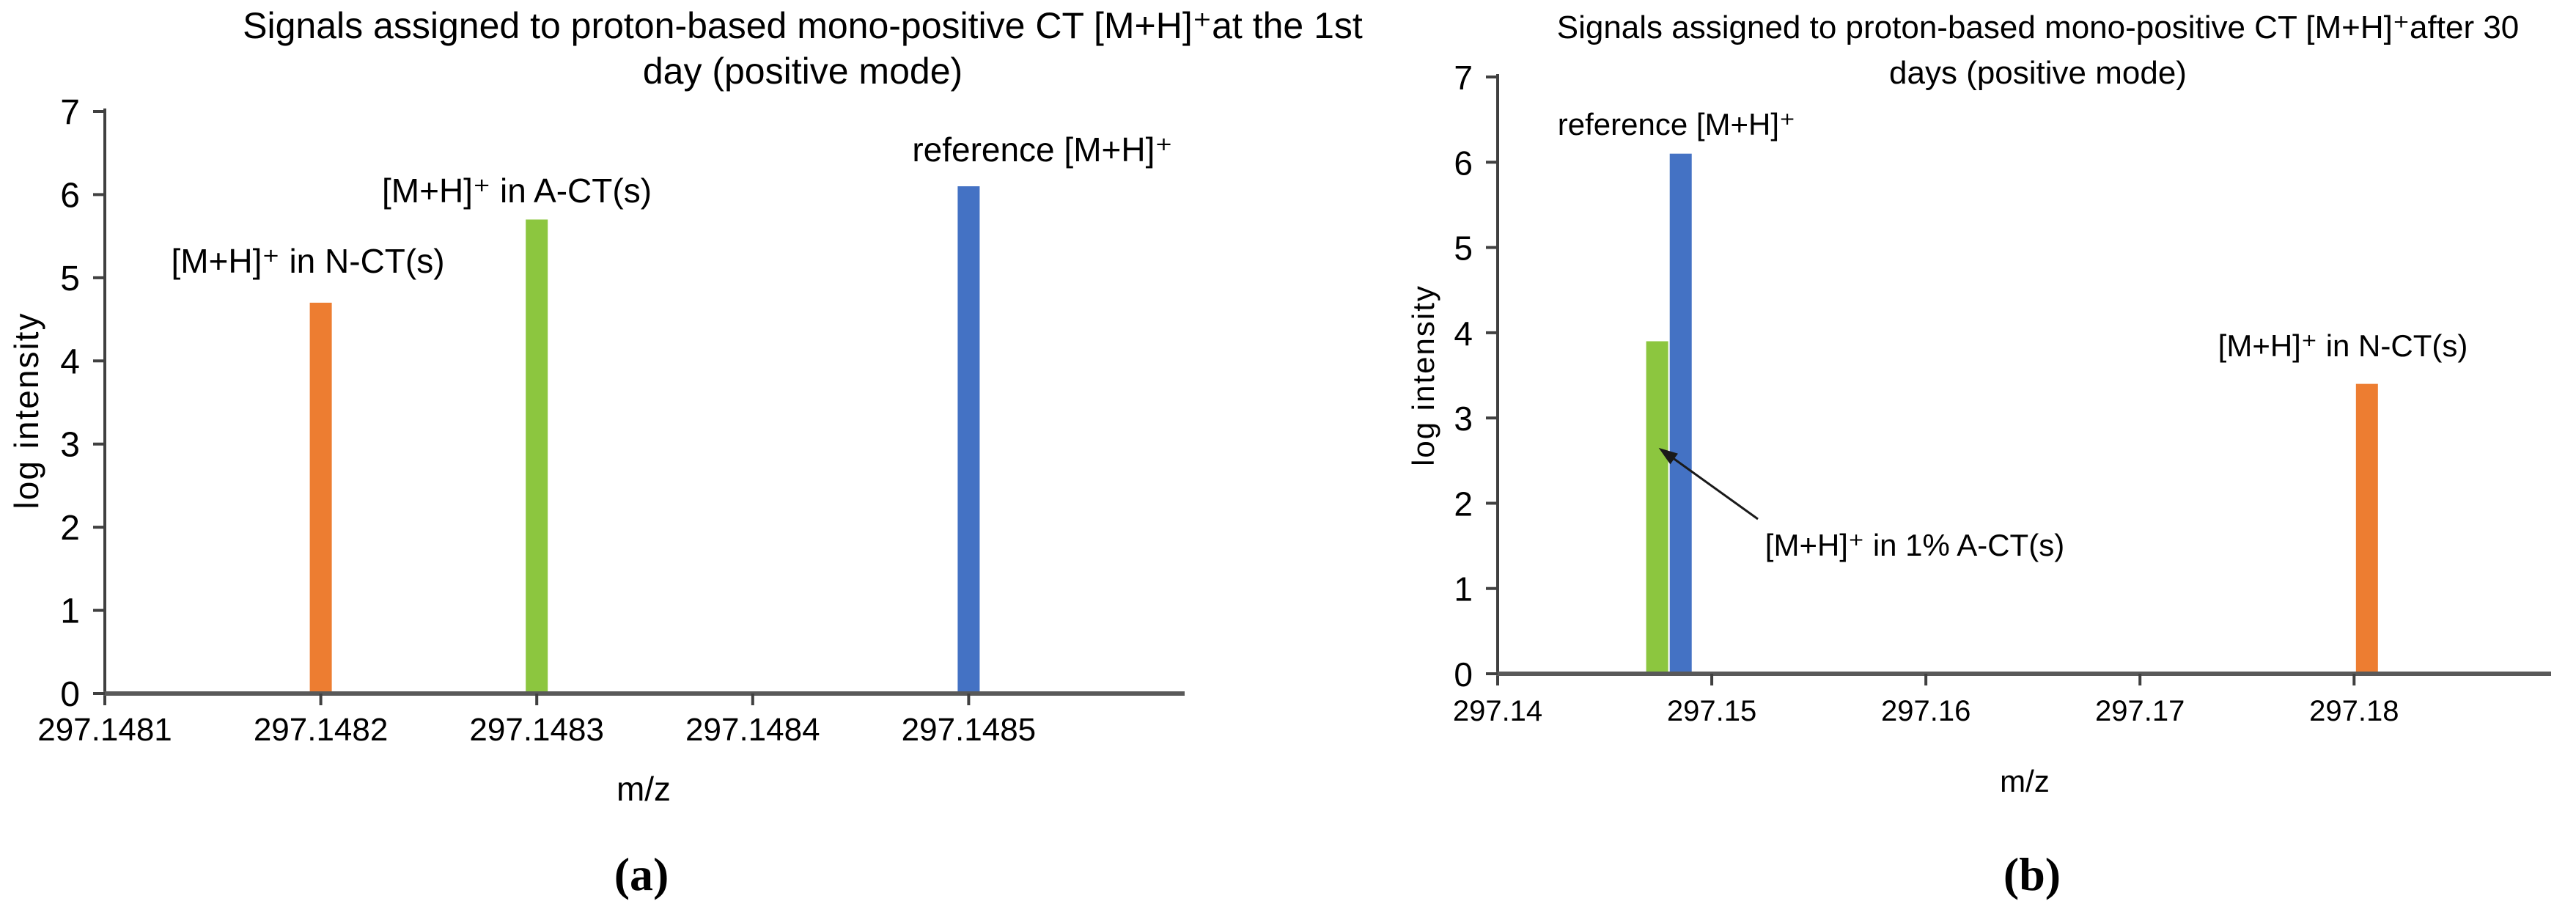  Describe the element at coordinates (2025, 781) in the screenshot. I see `chart-b-x-axis-label: m/z` at that location.